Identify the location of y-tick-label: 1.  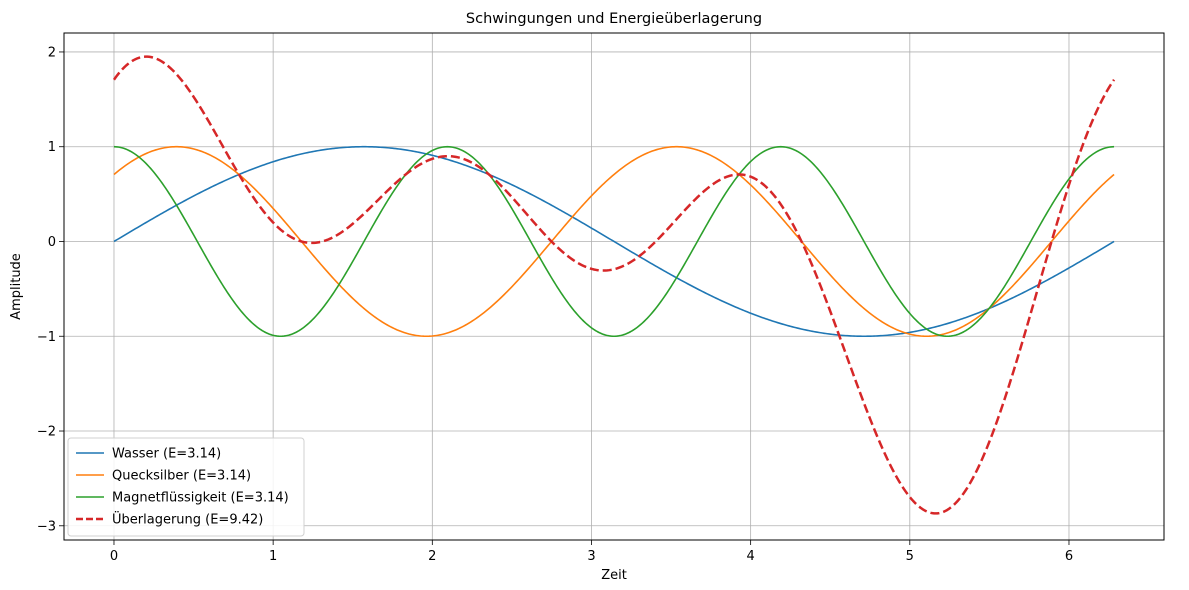
(52, 147).